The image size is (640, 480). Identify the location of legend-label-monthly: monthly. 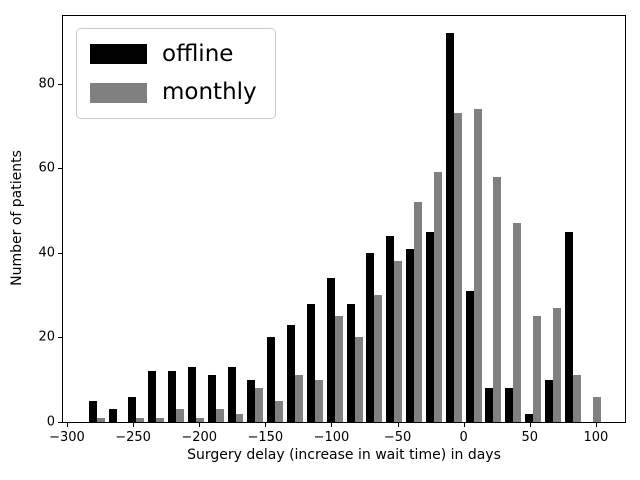
(209, 92).